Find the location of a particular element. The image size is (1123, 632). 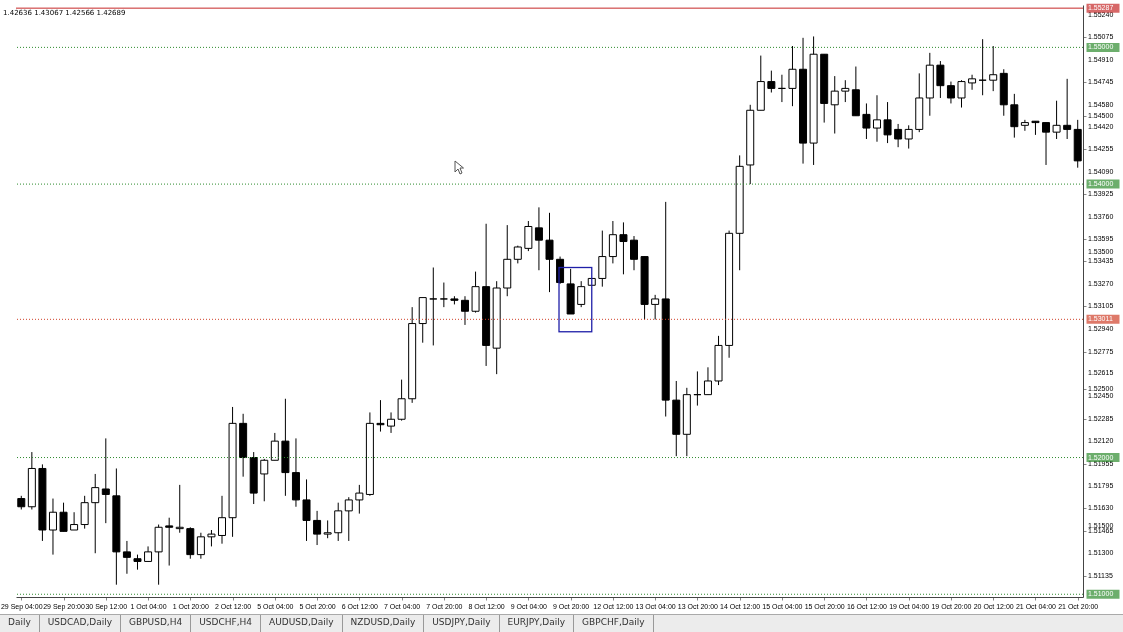

text: NZDUSD,Daily is located at coordinates (383, 623).